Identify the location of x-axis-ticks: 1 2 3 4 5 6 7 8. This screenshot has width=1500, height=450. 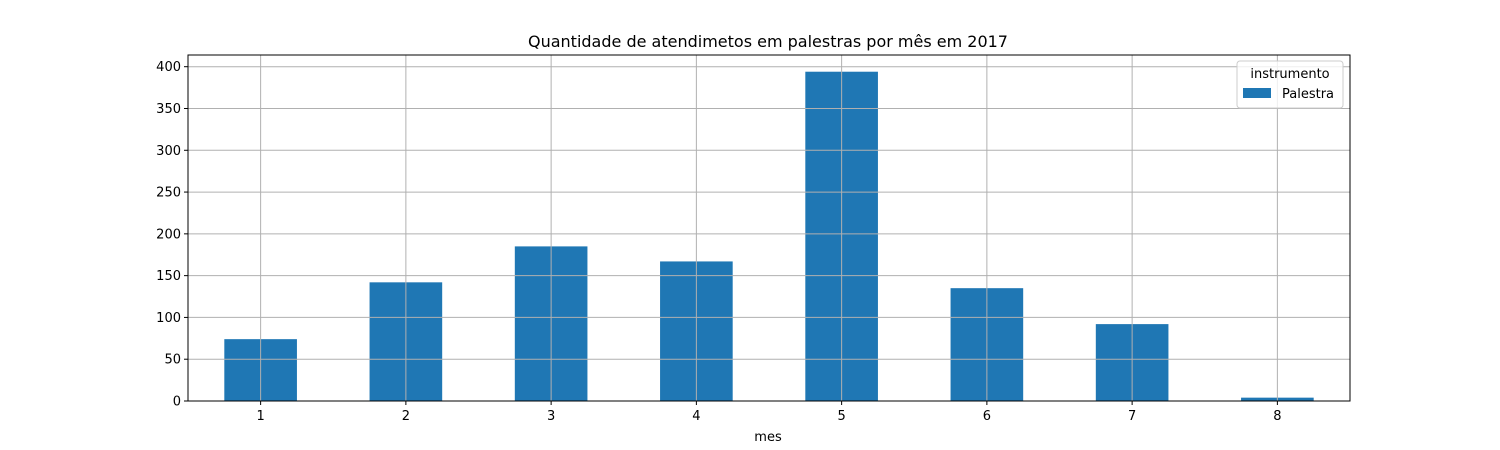
(769, 412).